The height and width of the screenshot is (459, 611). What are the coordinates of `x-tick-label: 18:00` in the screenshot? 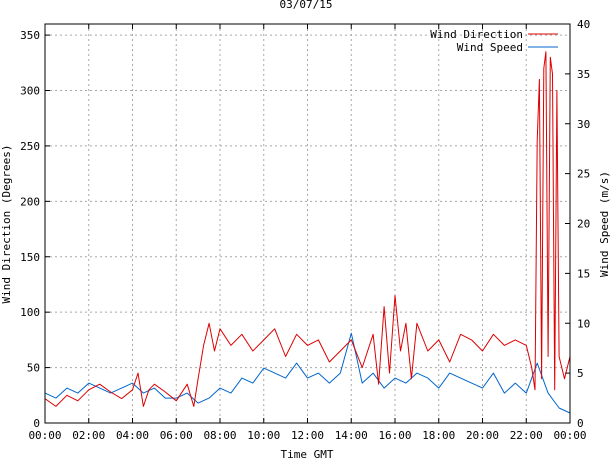 It's located at (438, 435).